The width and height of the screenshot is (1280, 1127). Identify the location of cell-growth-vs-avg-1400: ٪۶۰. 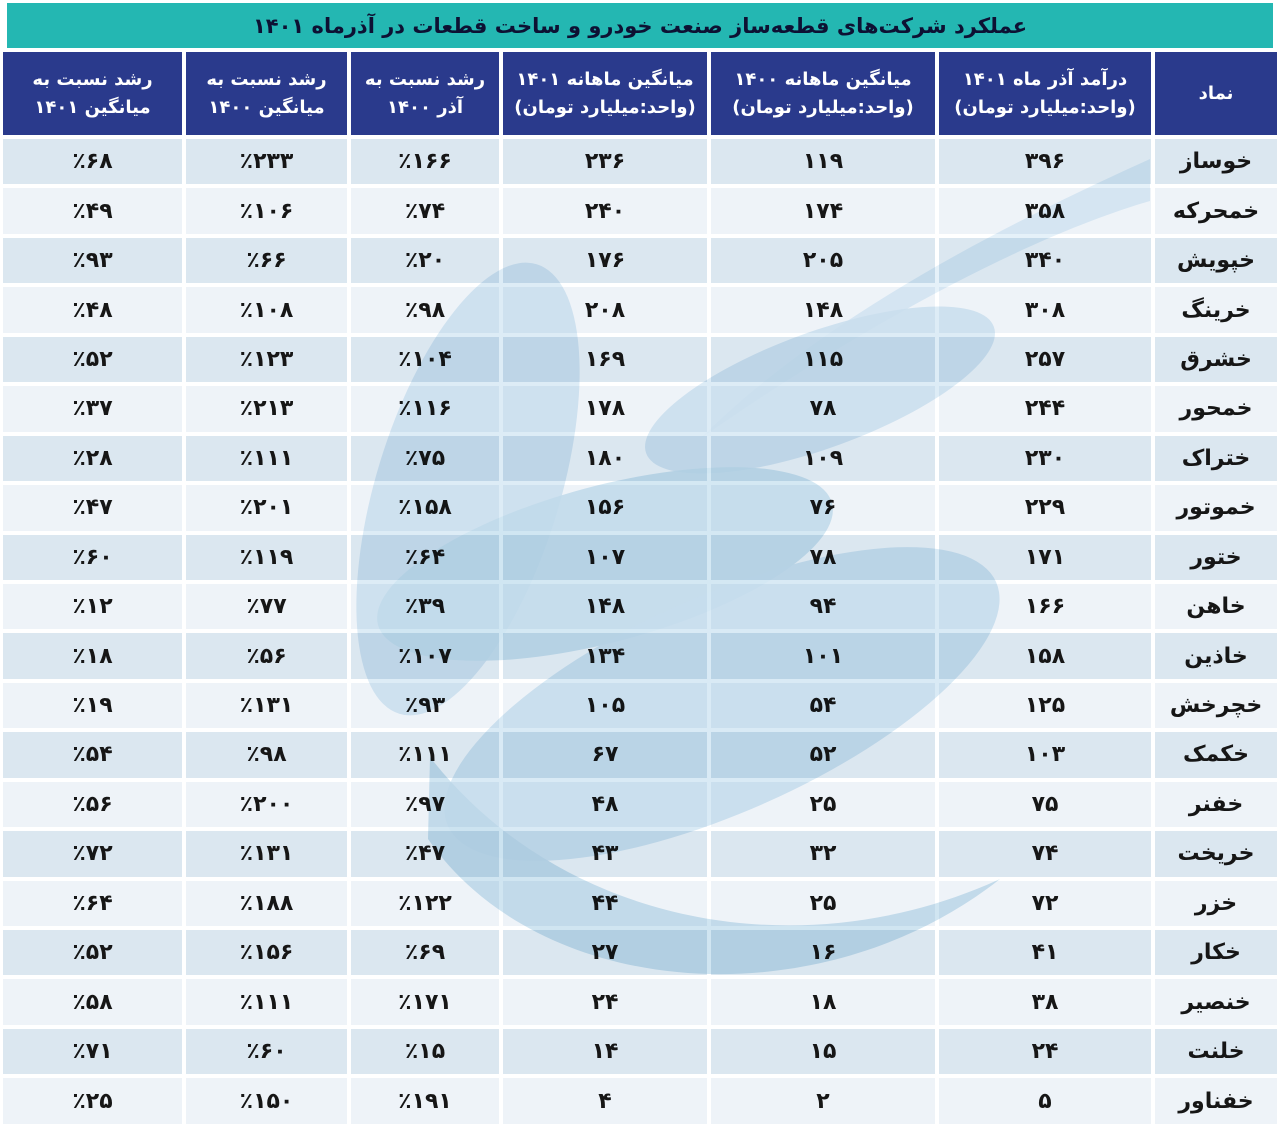
(266, 1051).